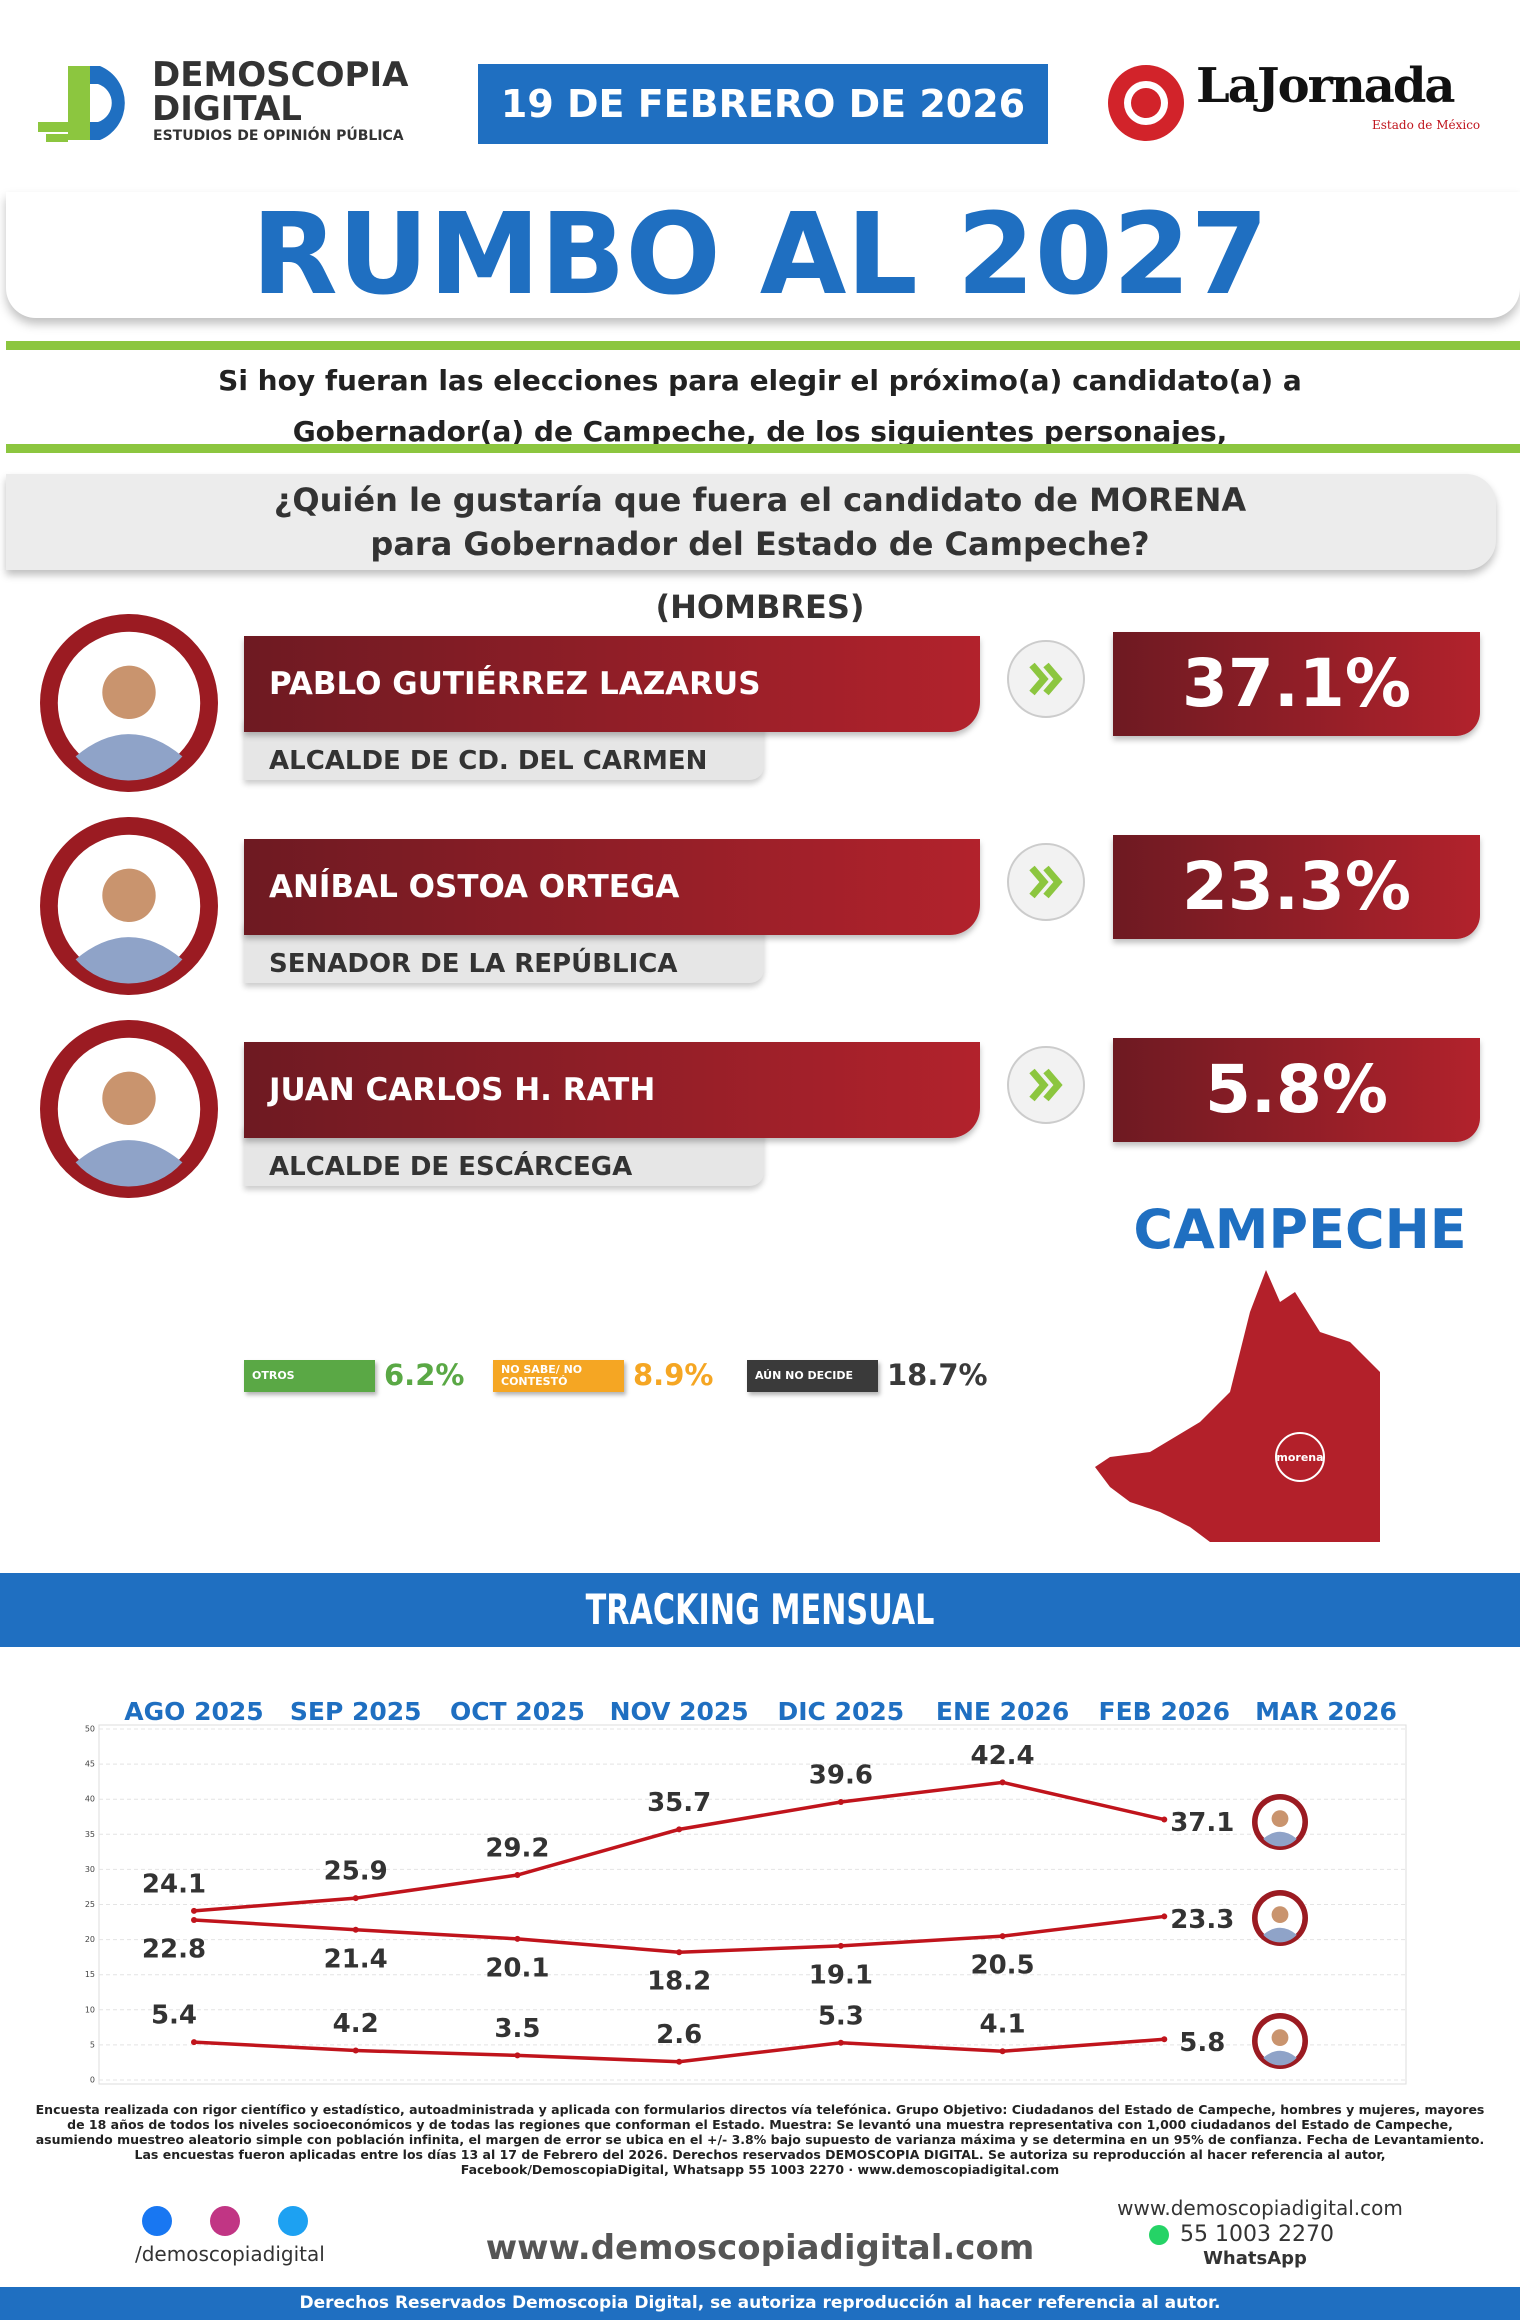 This screenshot has width=1520, height=2320. Describe the element at coordinates (1426, 125) in the screenshot. I see `partner-sub: Estado de México` at that location.